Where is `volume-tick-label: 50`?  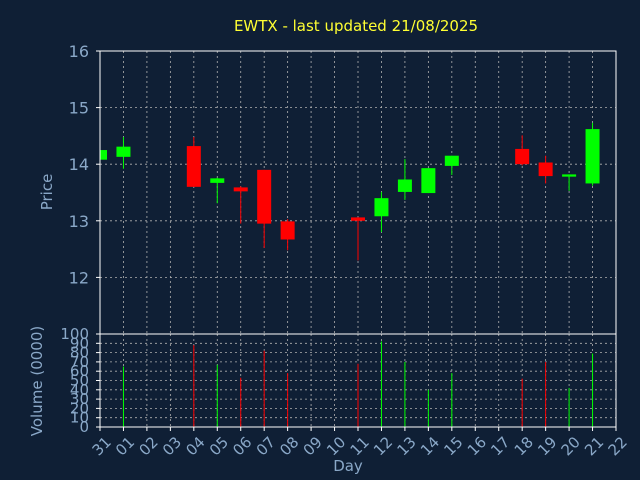 volume-tick-label: 50 is located at coordinates (79, 381).